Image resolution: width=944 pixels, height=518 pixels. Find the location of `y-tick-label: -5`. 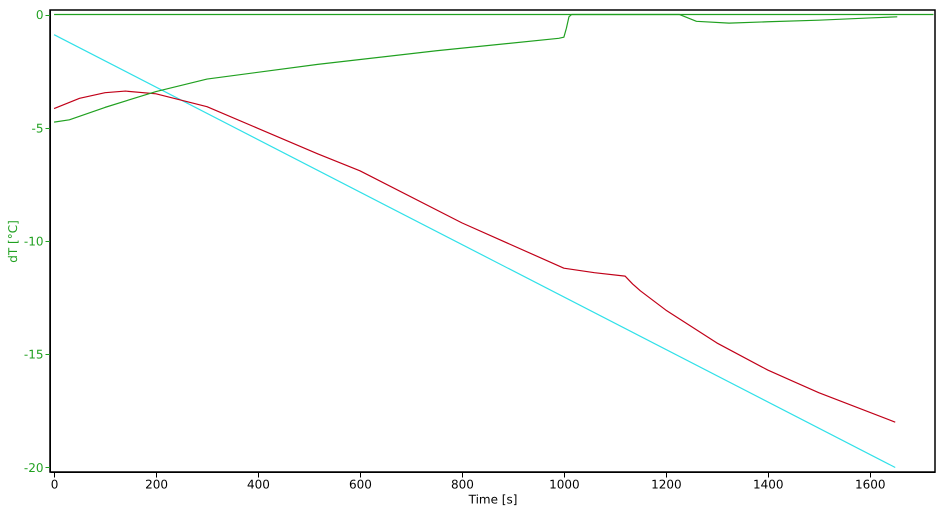

y-tick-label: -5 is located at coordinates (38, 128).